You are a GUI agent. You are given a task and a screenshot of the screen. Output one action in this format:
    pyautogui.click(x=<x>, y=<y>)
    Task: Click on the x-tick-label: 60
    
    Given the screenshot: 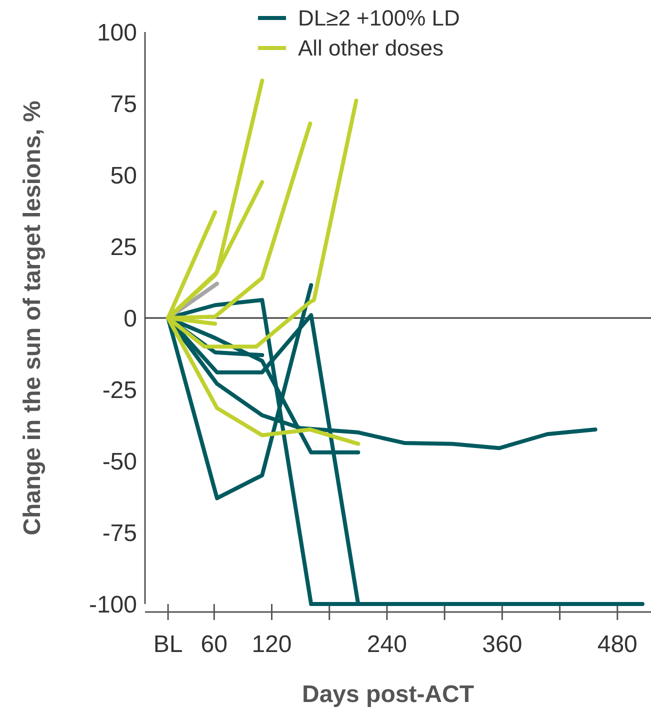 What is the action you would take?
    pyautogui.click(x=214, y=644)
    